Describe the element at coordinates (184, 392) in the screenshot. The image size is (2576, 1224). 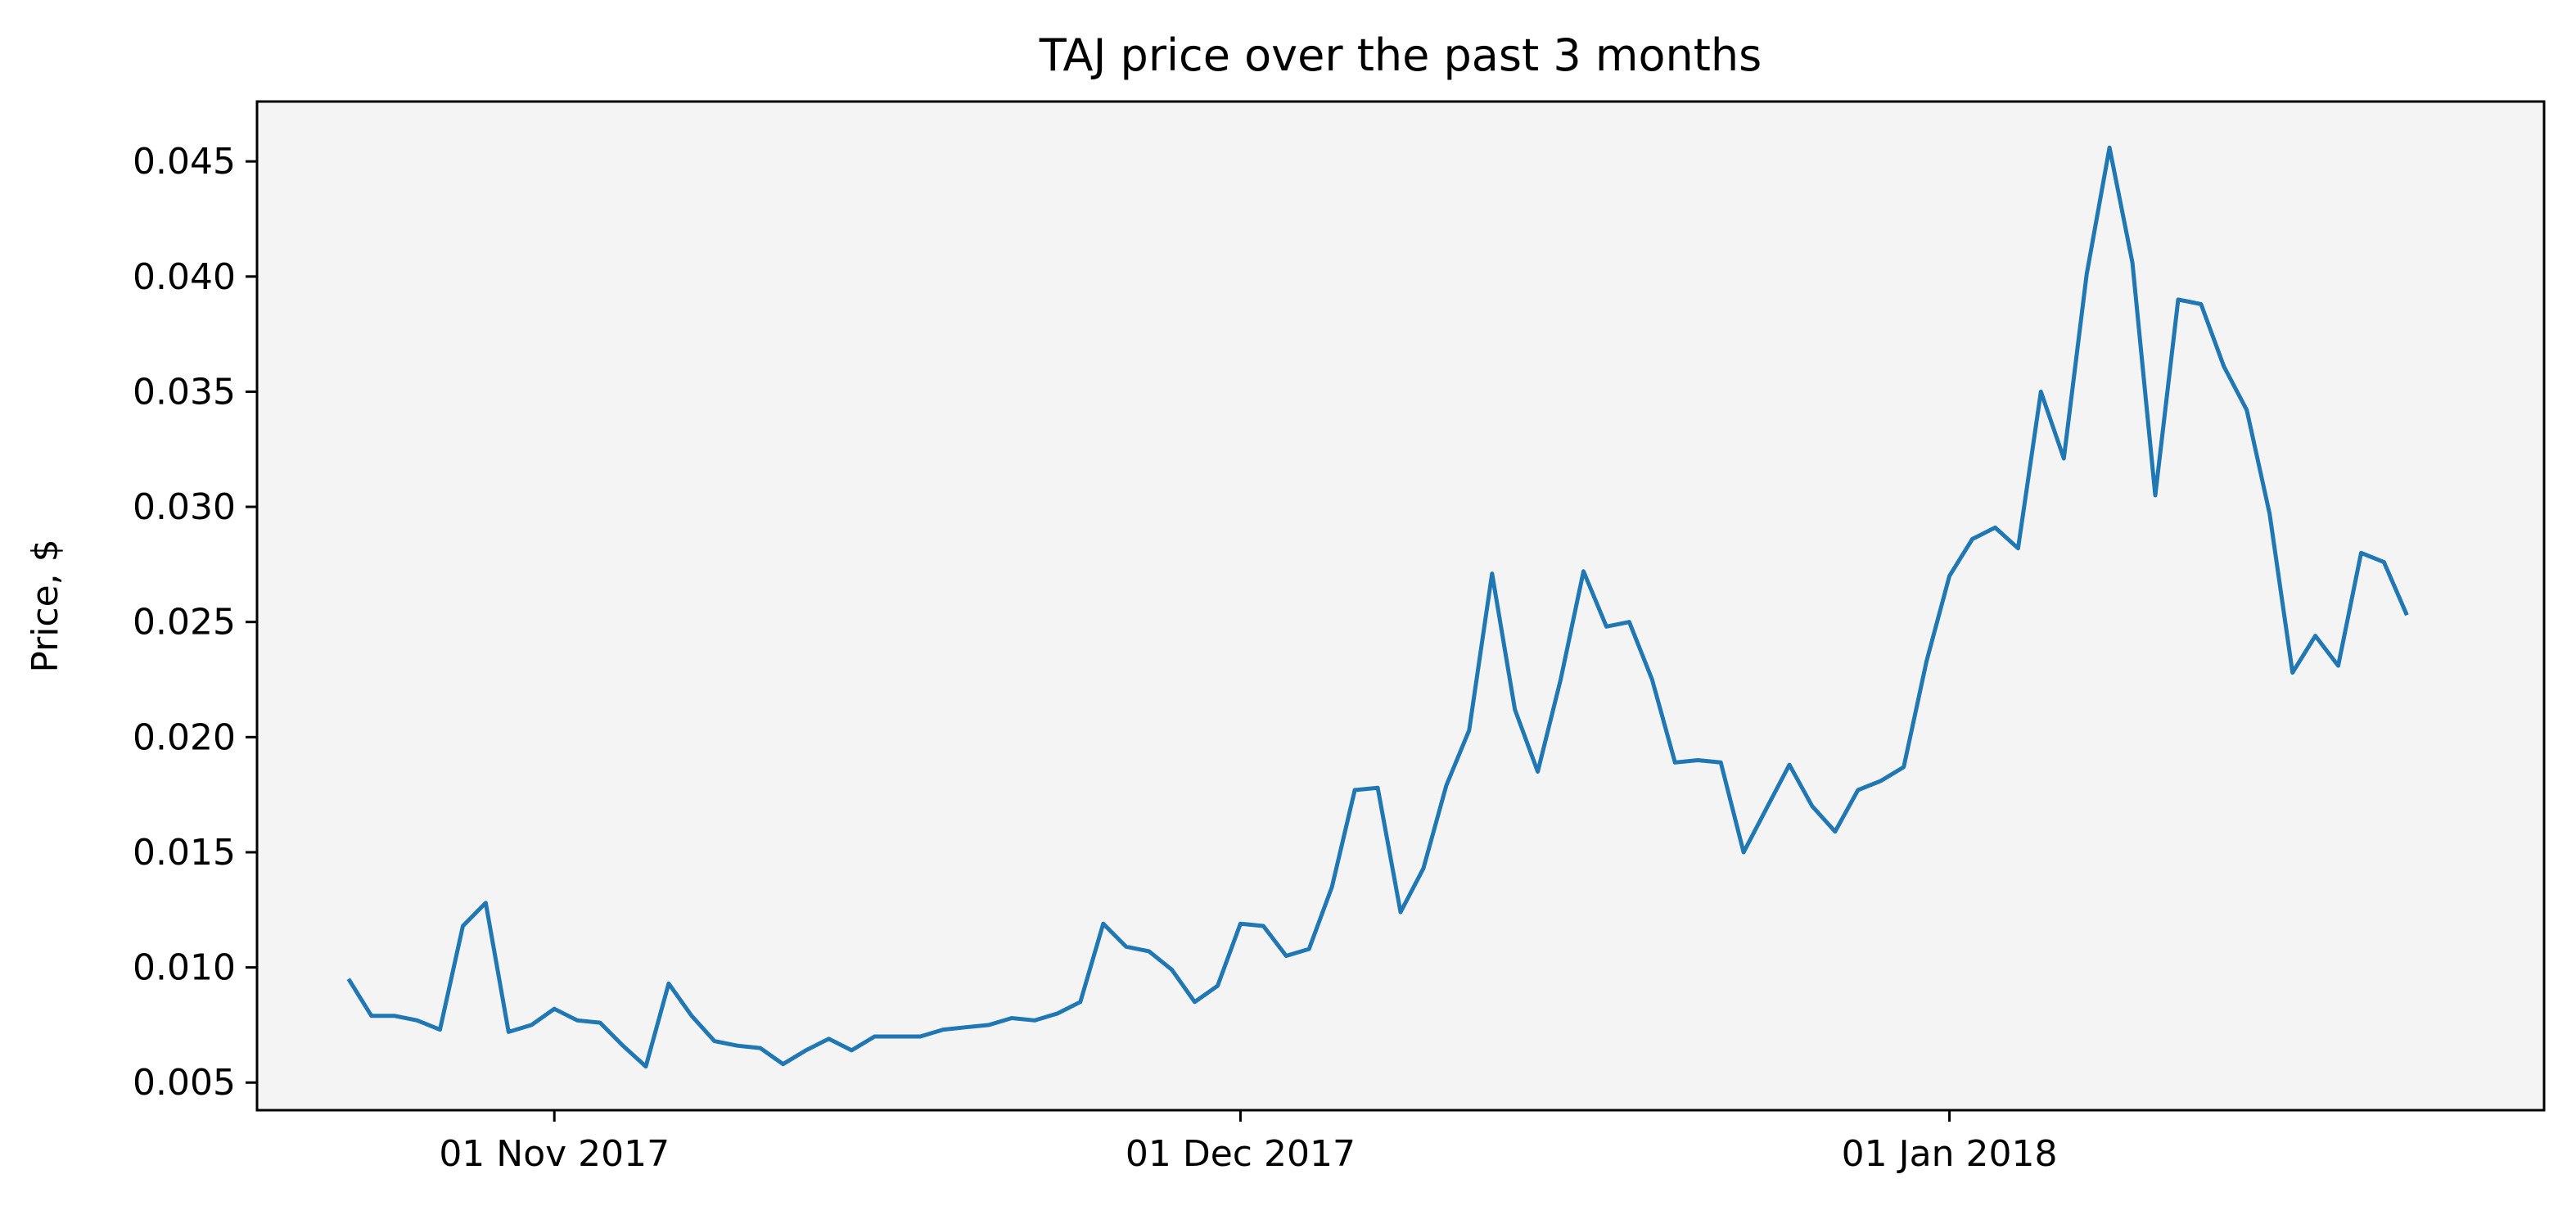
I see `y-tick-label: 0.035` at that location.